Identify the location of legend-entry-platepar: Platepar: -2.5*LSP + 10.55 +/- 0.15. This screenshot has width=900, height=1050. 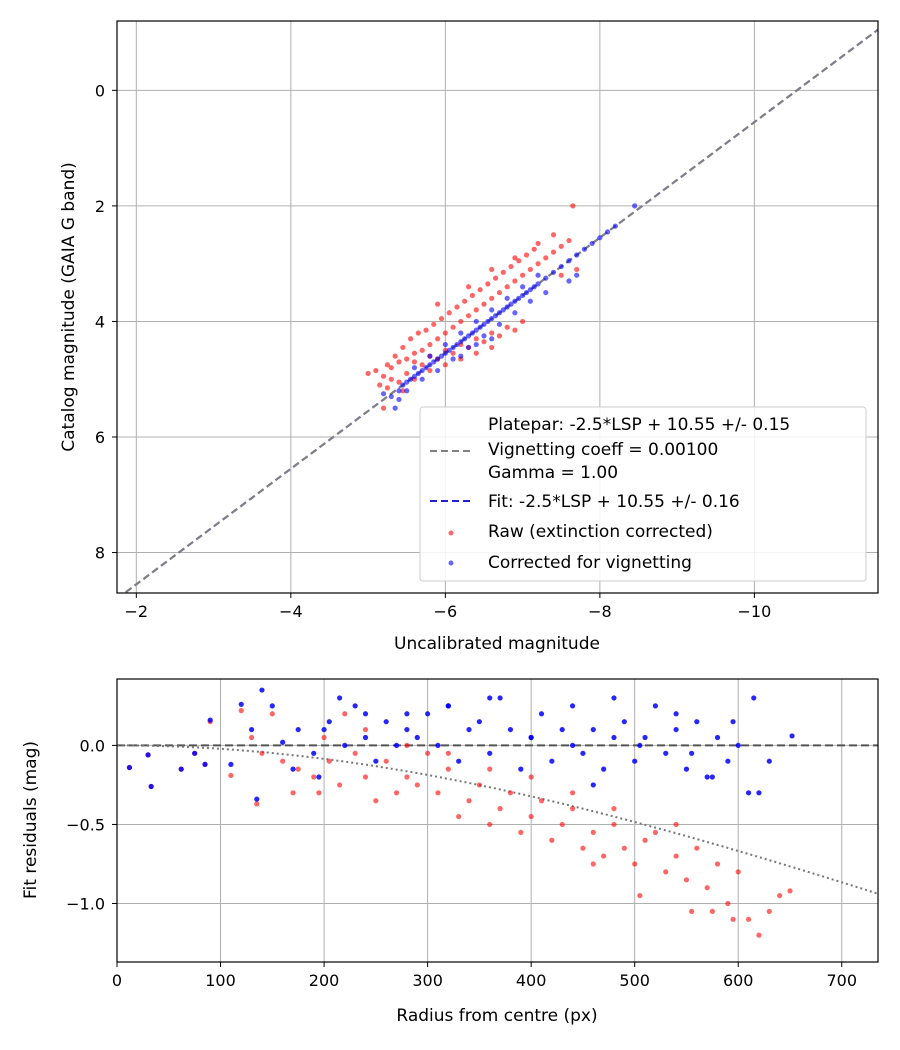
(639, 425).